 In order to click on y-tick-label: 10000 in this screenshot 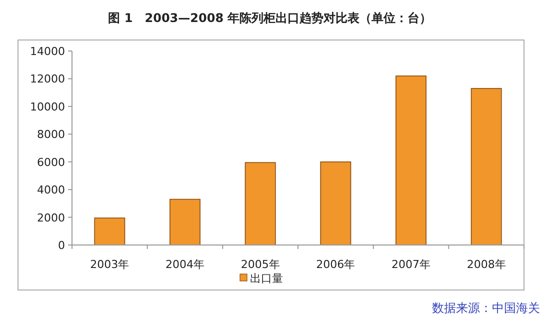, I will do `click(47, 107)`.